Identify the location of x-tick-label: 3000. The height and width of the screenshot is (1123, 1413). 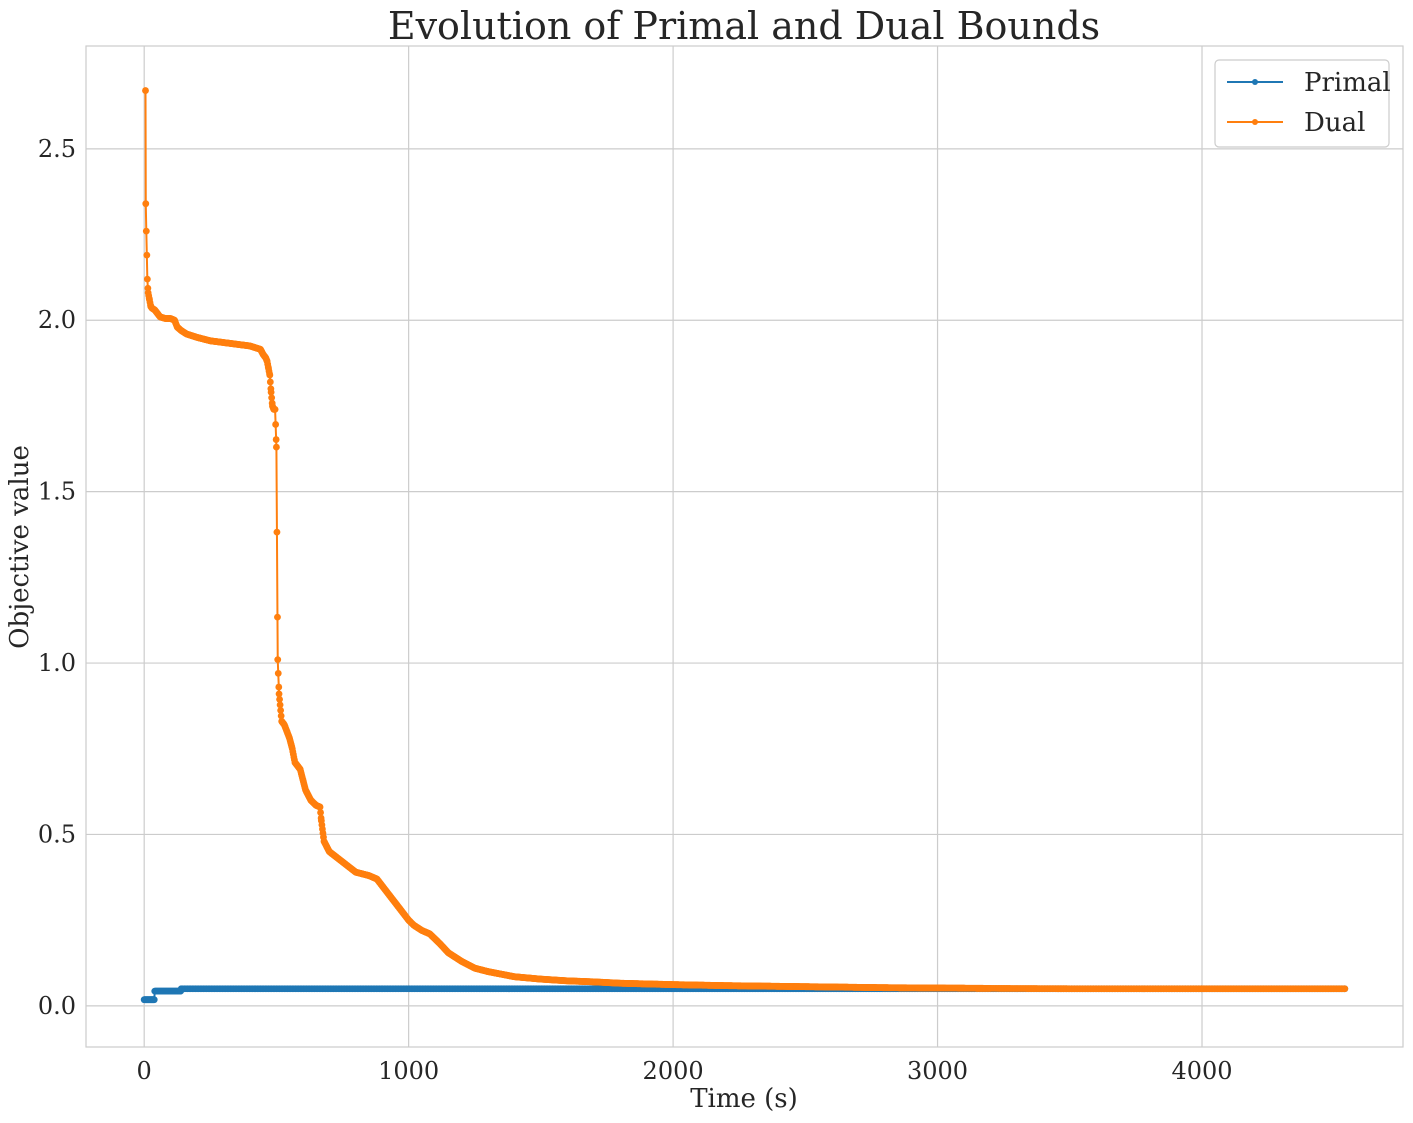
(937, 1071).